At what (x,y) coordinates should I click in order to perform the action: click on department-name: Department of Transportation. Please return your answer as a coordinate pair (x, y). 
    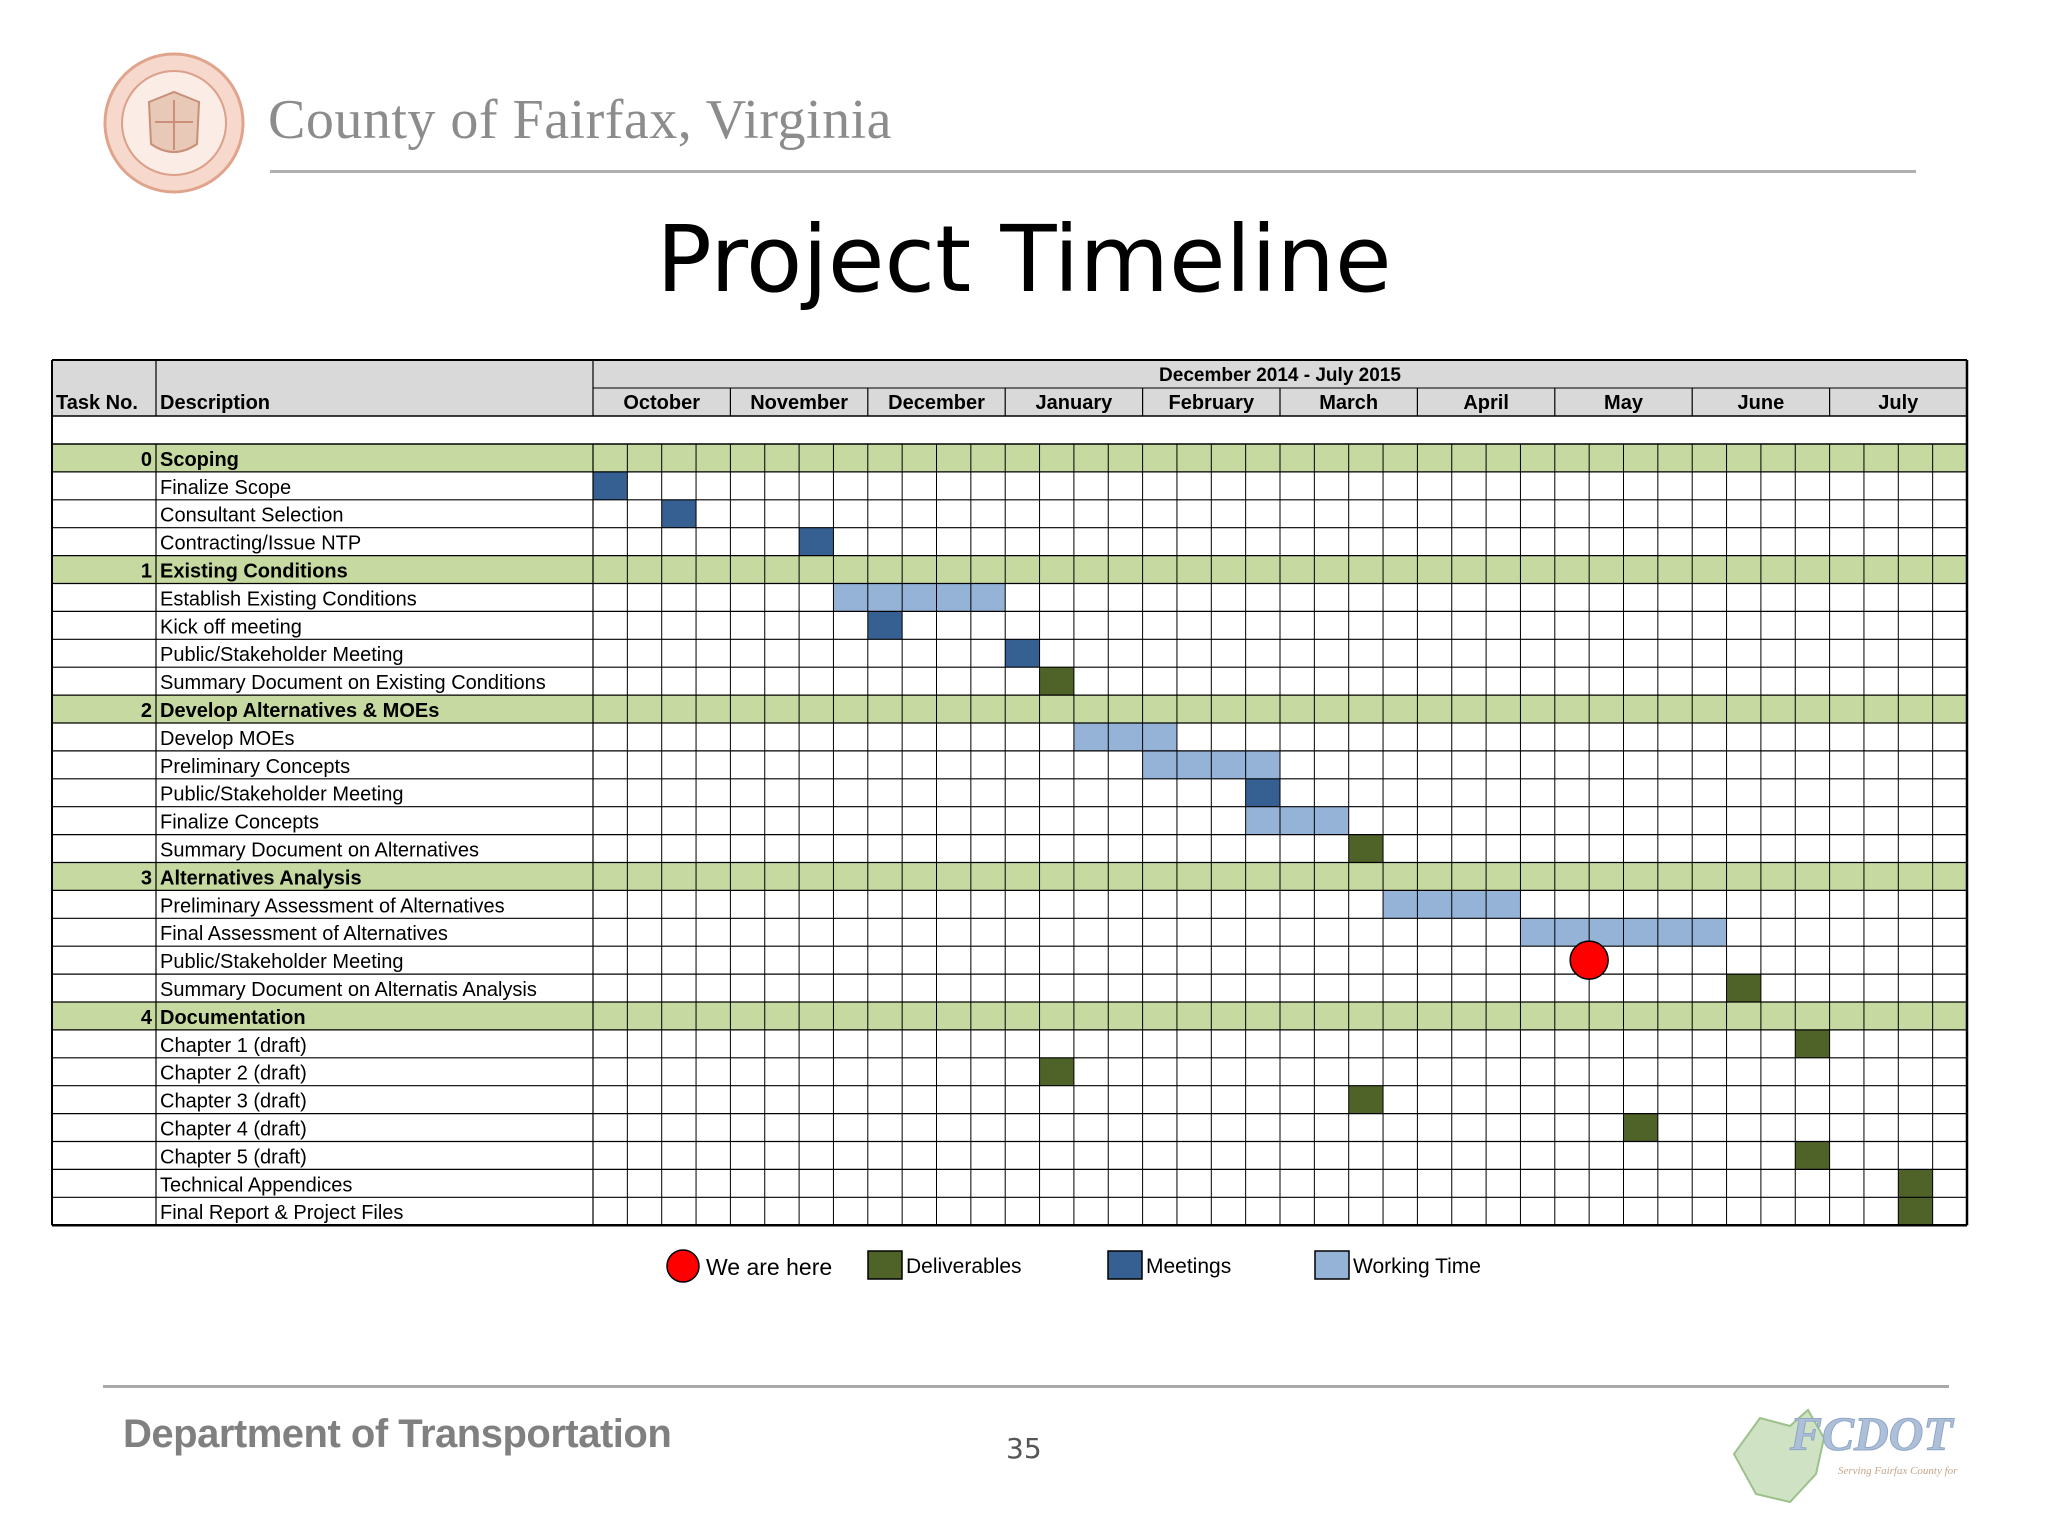
    Looking at the image, I should click on (397, 1434).